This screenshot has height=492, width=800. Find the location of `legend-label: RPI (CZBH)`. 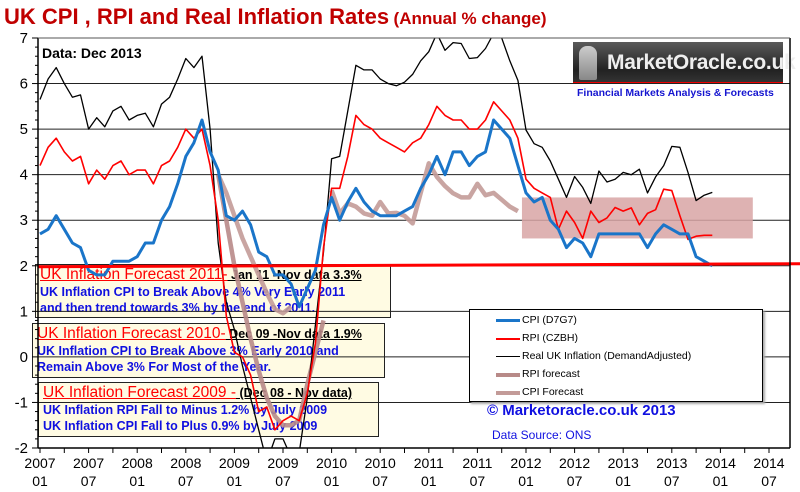

legend-label: RPI (CZBH) is located at coordinates (550, 338).